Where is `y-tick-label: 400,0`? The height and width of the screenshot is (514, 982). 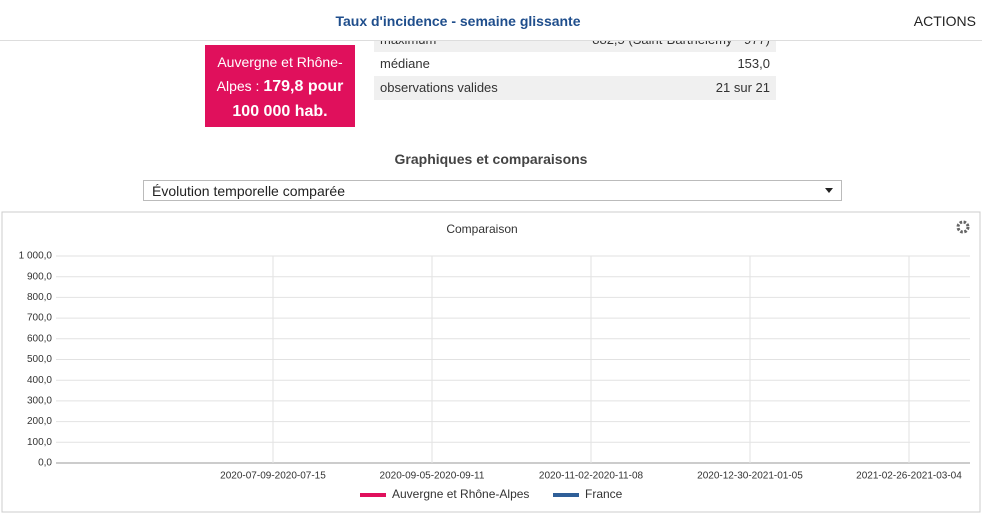
y-tick-label: 400,0 is located at coordinates (39, 380).